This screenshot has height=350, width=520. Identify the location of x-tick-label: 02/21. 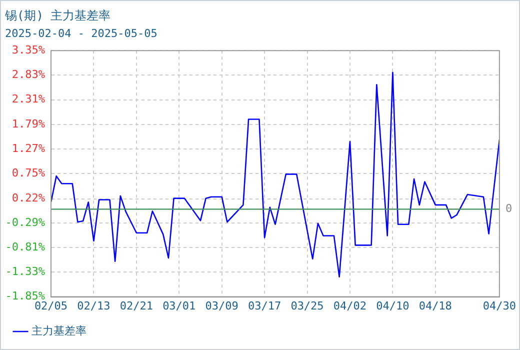
(136, 305).